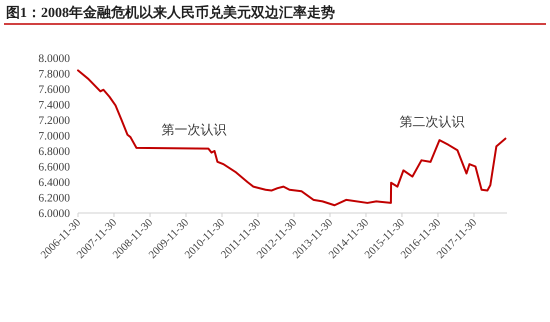  Describe the element at coordinates (54, 121) in the screenshot. I see `y-tick-label: 7.2000` at that location.